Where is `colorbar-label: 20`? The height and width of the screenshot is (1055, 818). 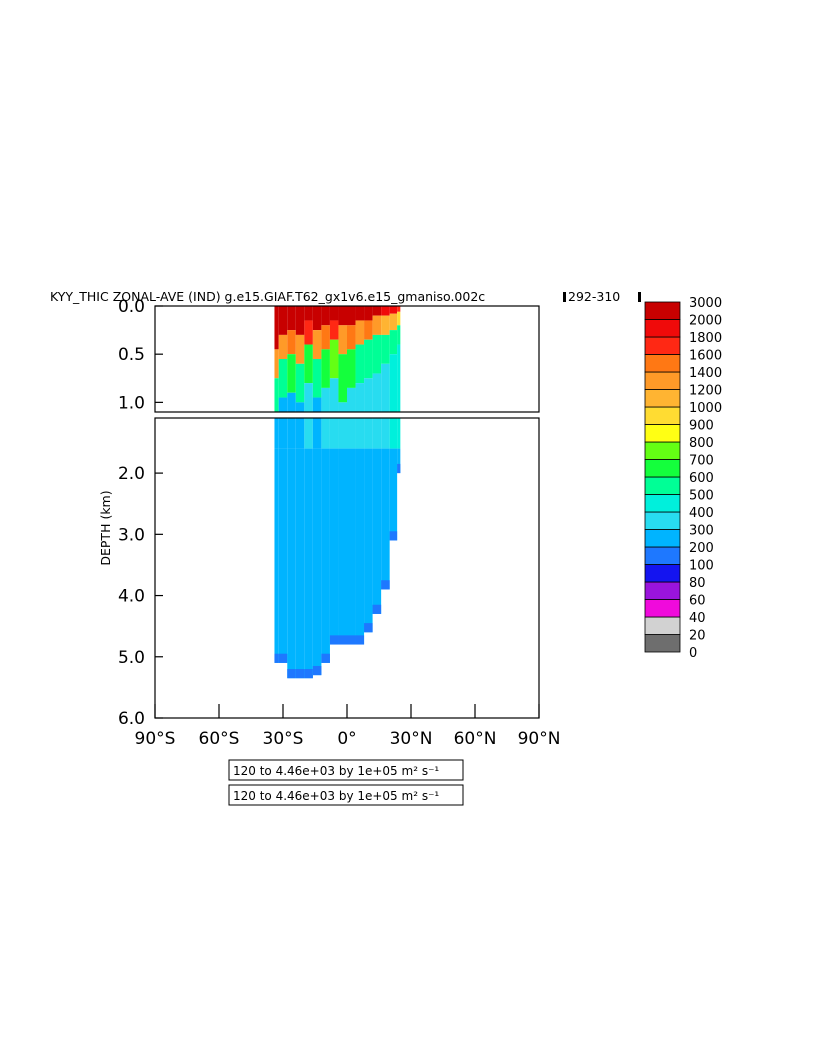
colorbar-label: 20 is located at coordinates (697, 636).